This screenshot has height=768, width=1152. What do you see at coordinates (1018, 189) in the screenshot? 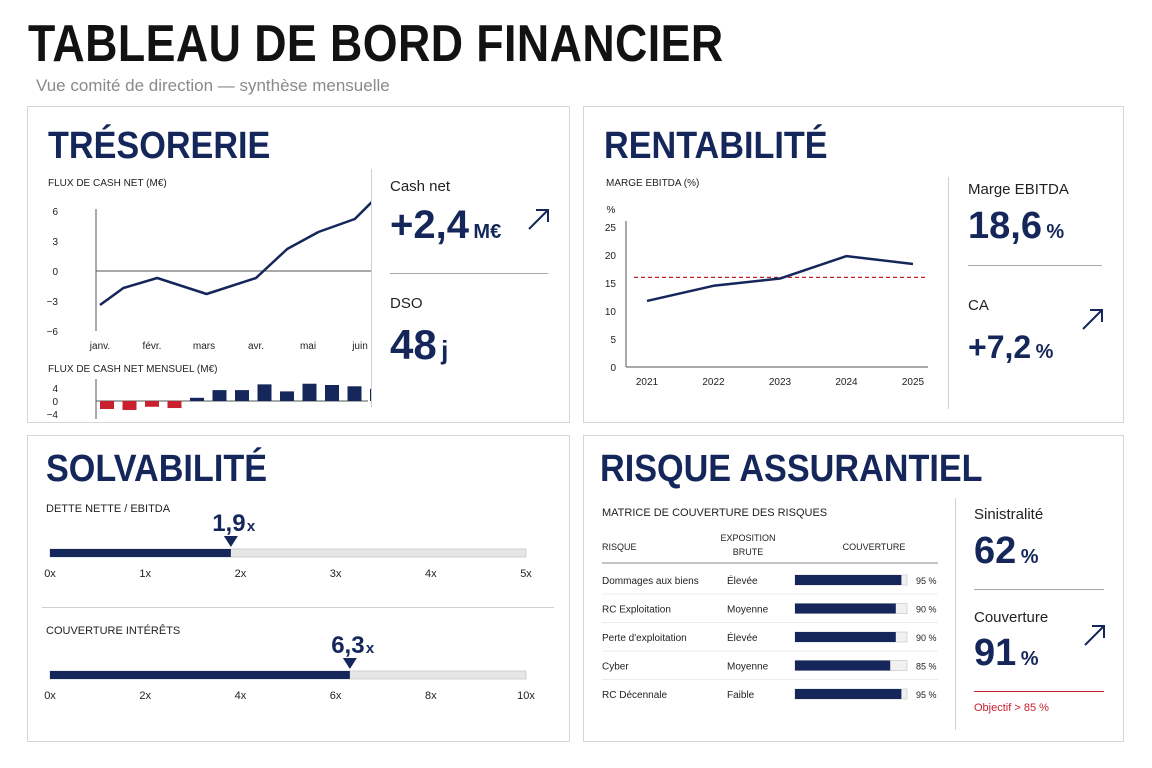
I see `kpi-label-ebitda: Marge EBITDA` at bounding box center [1018, 189].